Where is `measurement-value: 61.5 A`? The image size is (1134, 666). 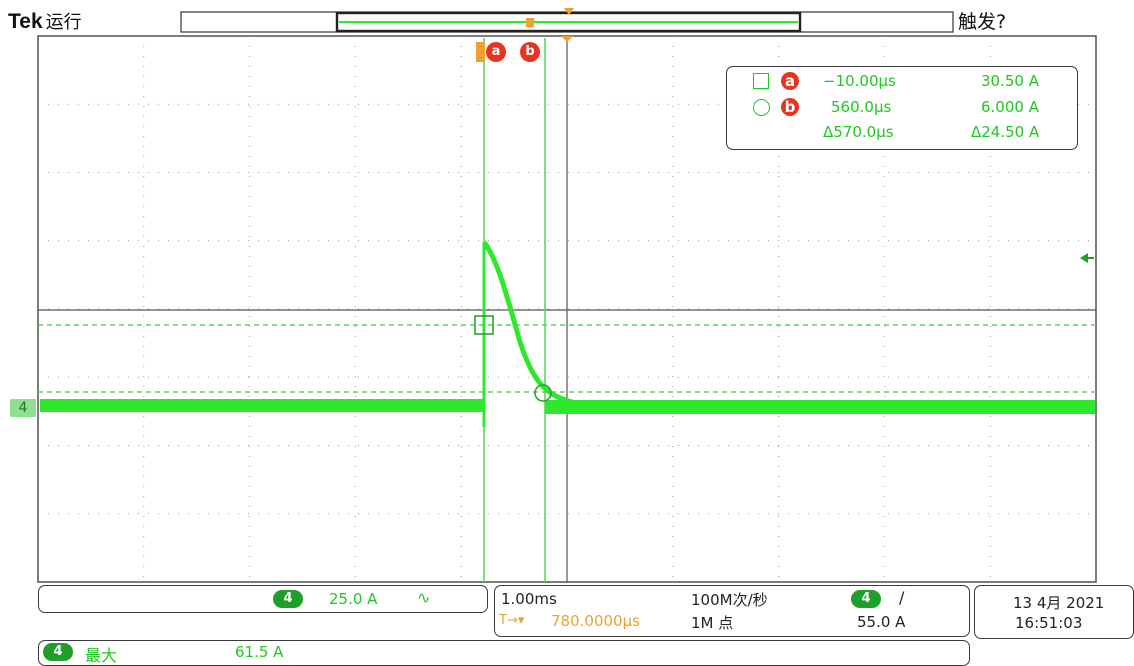 measurement-value: 61.5 A is located at coordinates (259, 652).